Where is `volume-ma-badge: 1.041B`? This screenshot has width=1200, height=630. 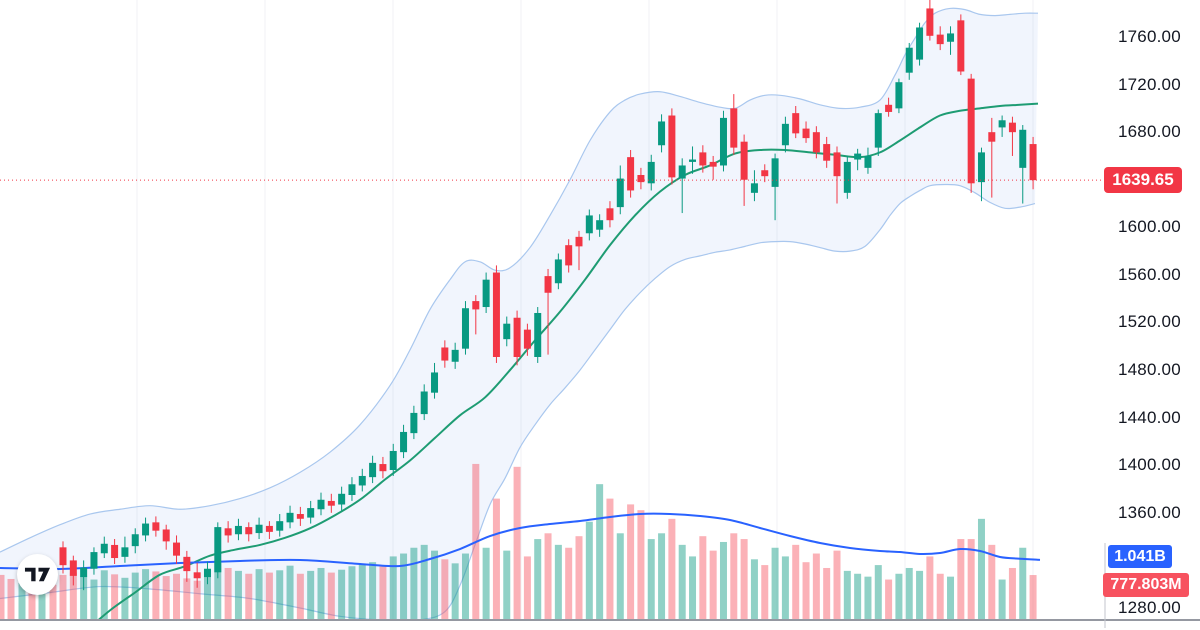 volume-ma-badge: 1.041B is located at coordinates (1140, 556).